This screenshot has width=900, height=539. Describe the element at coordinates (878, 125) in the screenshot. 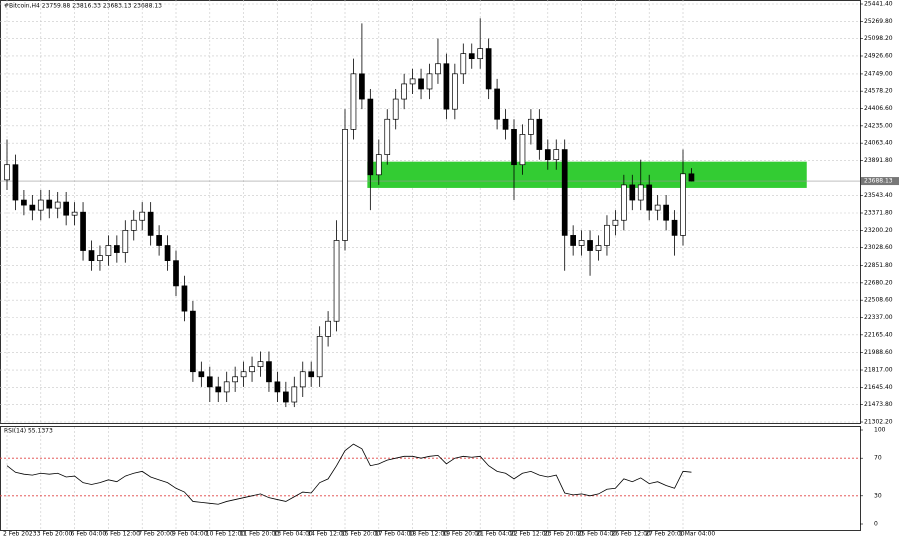

I see `y-tick-label: 24235.00` at that location.